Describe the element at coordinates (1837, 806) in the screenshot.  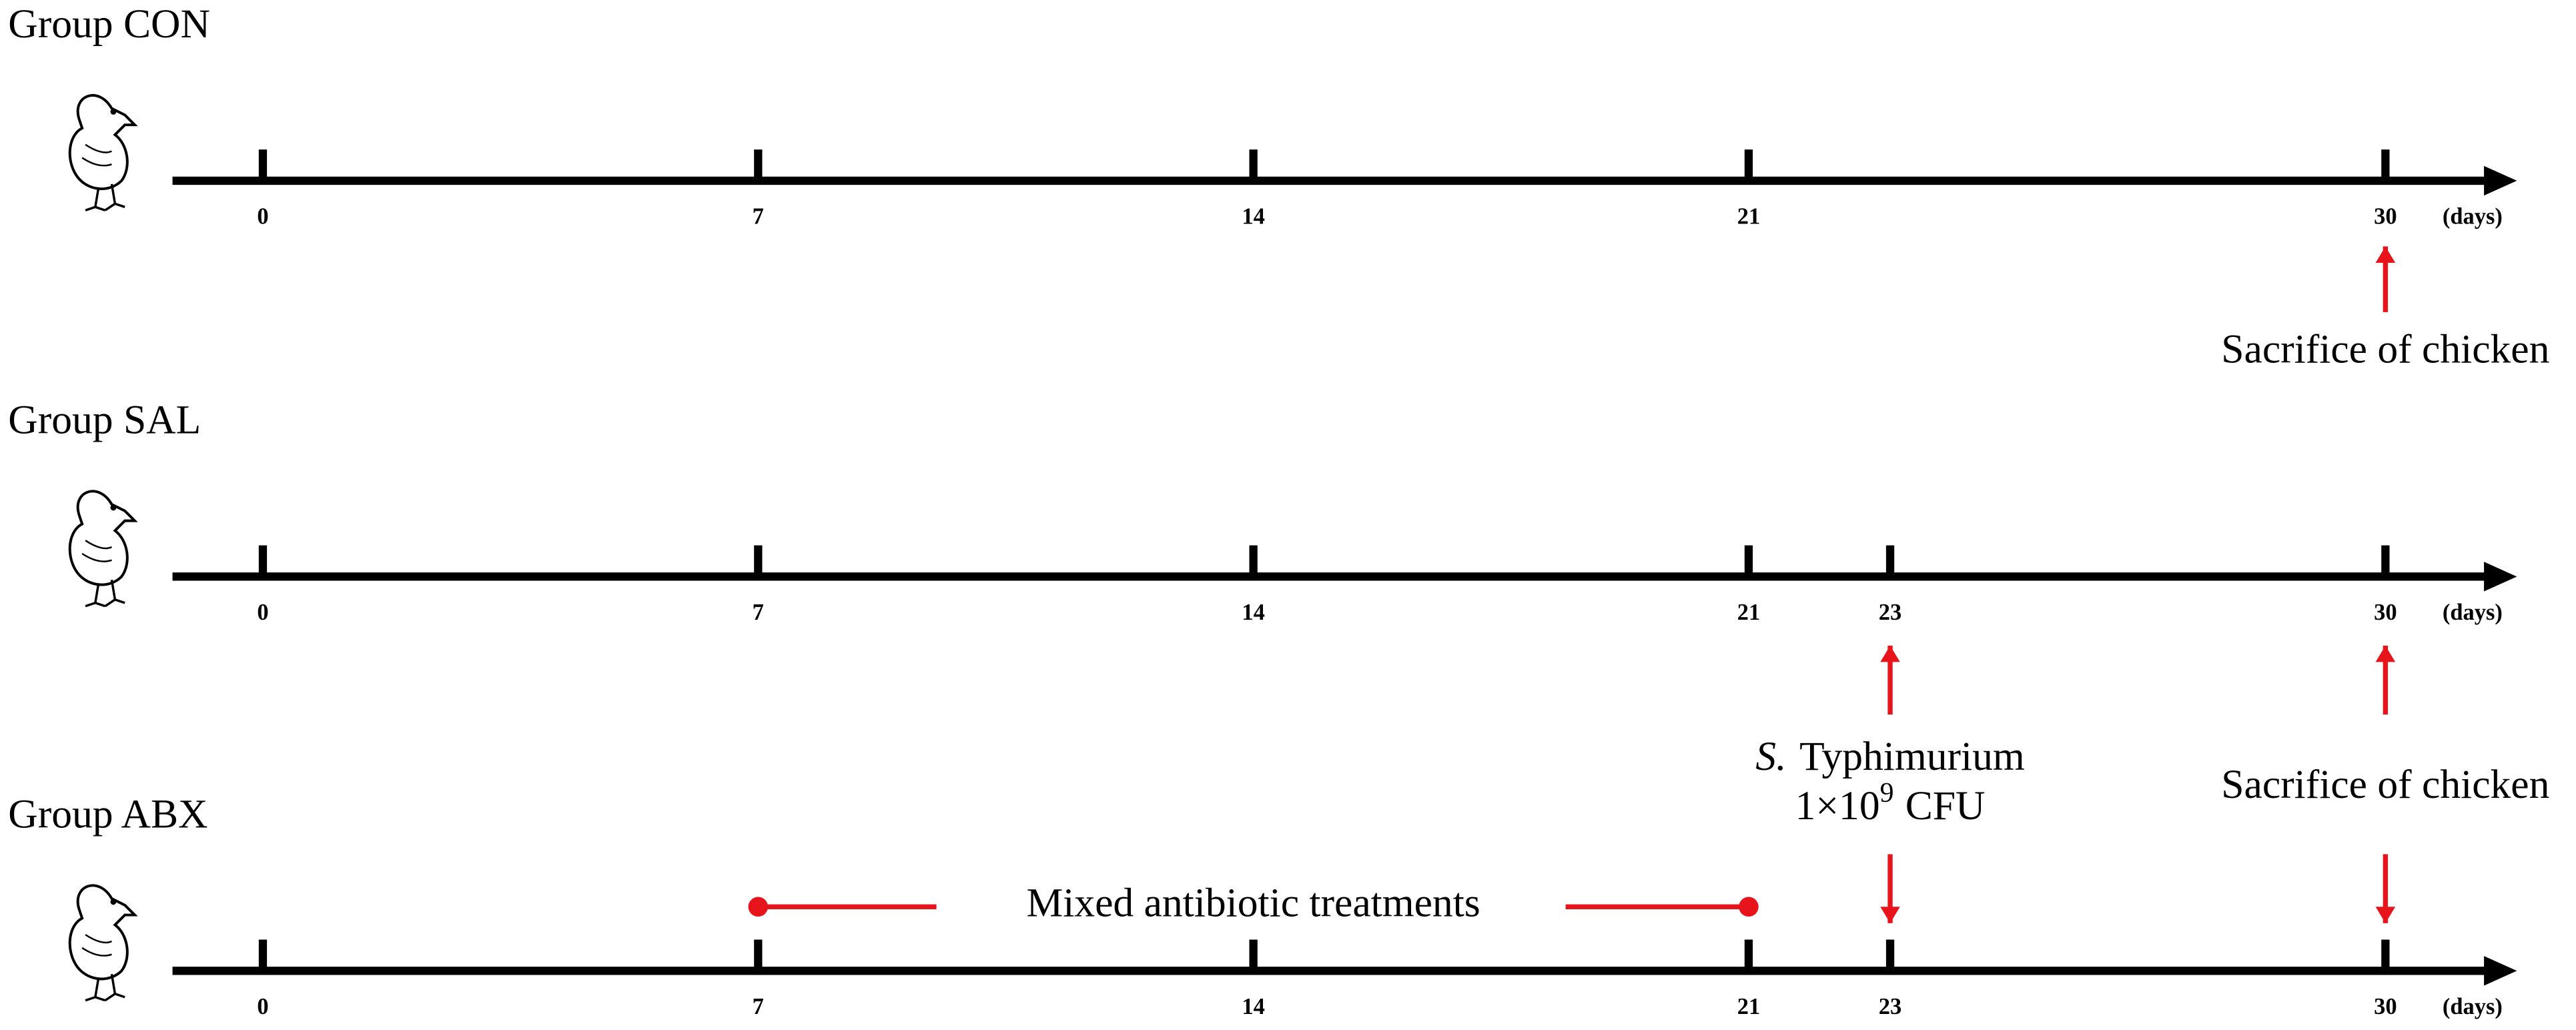
I see `dose-base: 1×10` at that location.